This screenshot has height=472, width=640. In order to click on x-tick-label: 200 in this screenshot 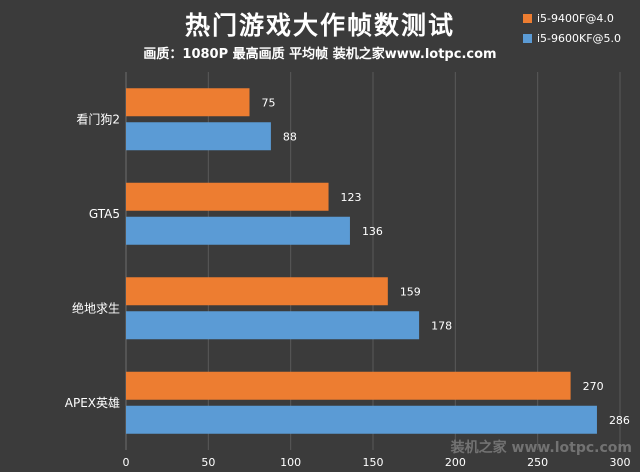, I will do `click(455, 462)`.